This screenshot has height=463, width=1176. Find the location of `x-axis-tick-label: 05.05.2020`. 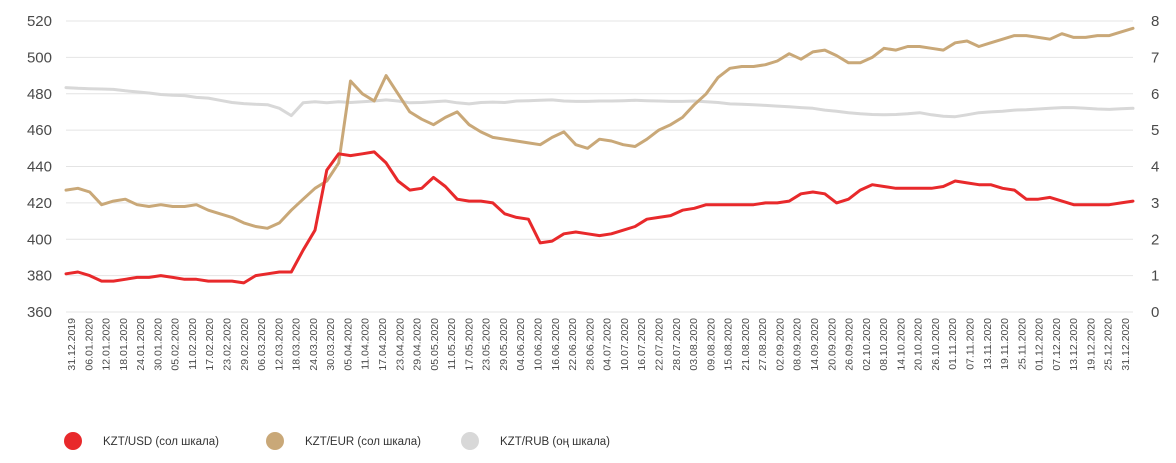

x-axis-tick-label: 05.05.2020 is located at coordinates (435, 344).